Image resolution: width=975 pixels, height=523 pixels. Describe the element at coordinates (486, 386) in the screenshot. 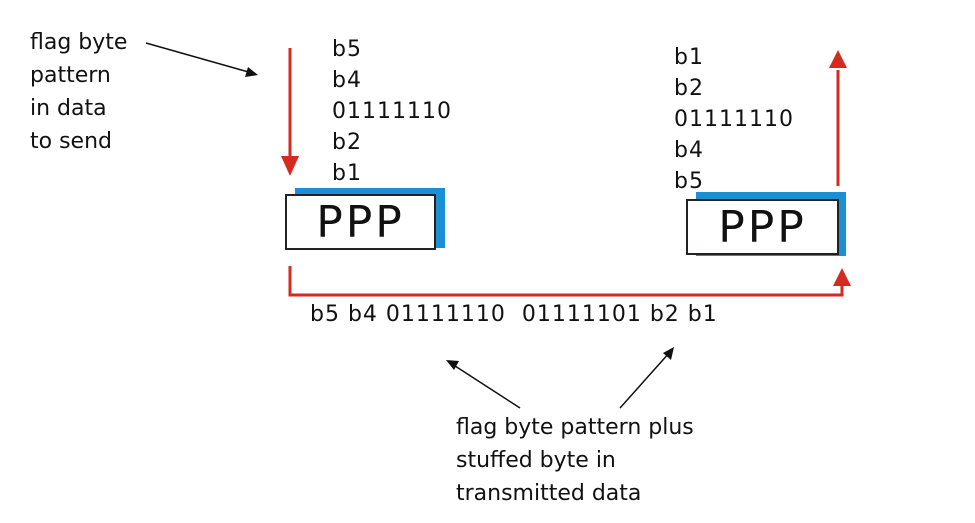

I see `stuffed-pointer-left-line` at that location.